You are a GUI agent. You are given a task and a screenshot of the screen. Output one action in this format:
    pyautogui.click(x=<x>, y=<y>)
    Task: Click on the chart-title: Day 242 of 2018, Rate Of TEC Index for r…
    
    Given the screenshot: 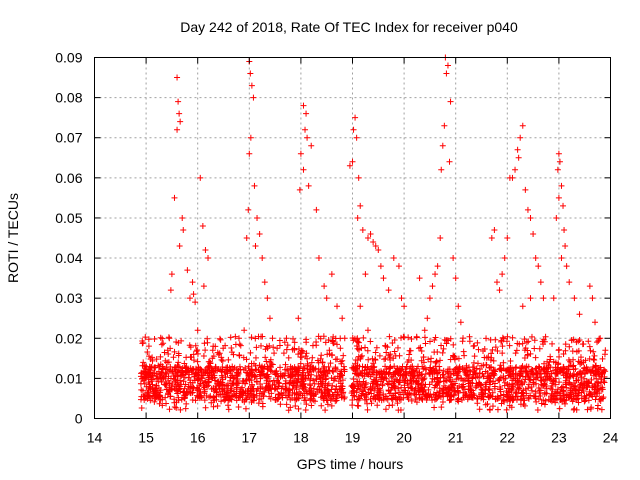 What is the action you would take?
    pyautogui.click(x=349, y=27)
    